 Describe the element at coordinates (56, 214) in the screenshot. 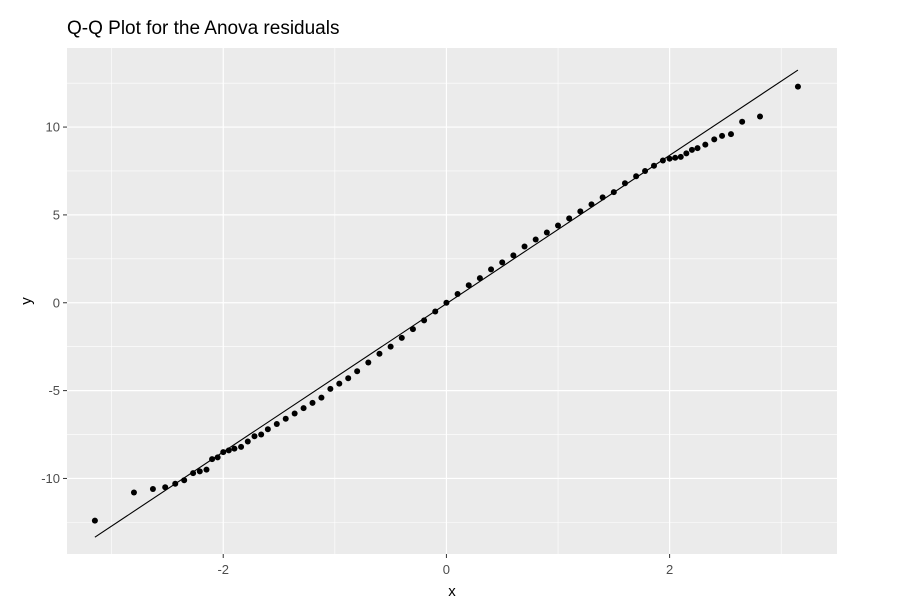

I see `y-tick-label: 5` at that location.